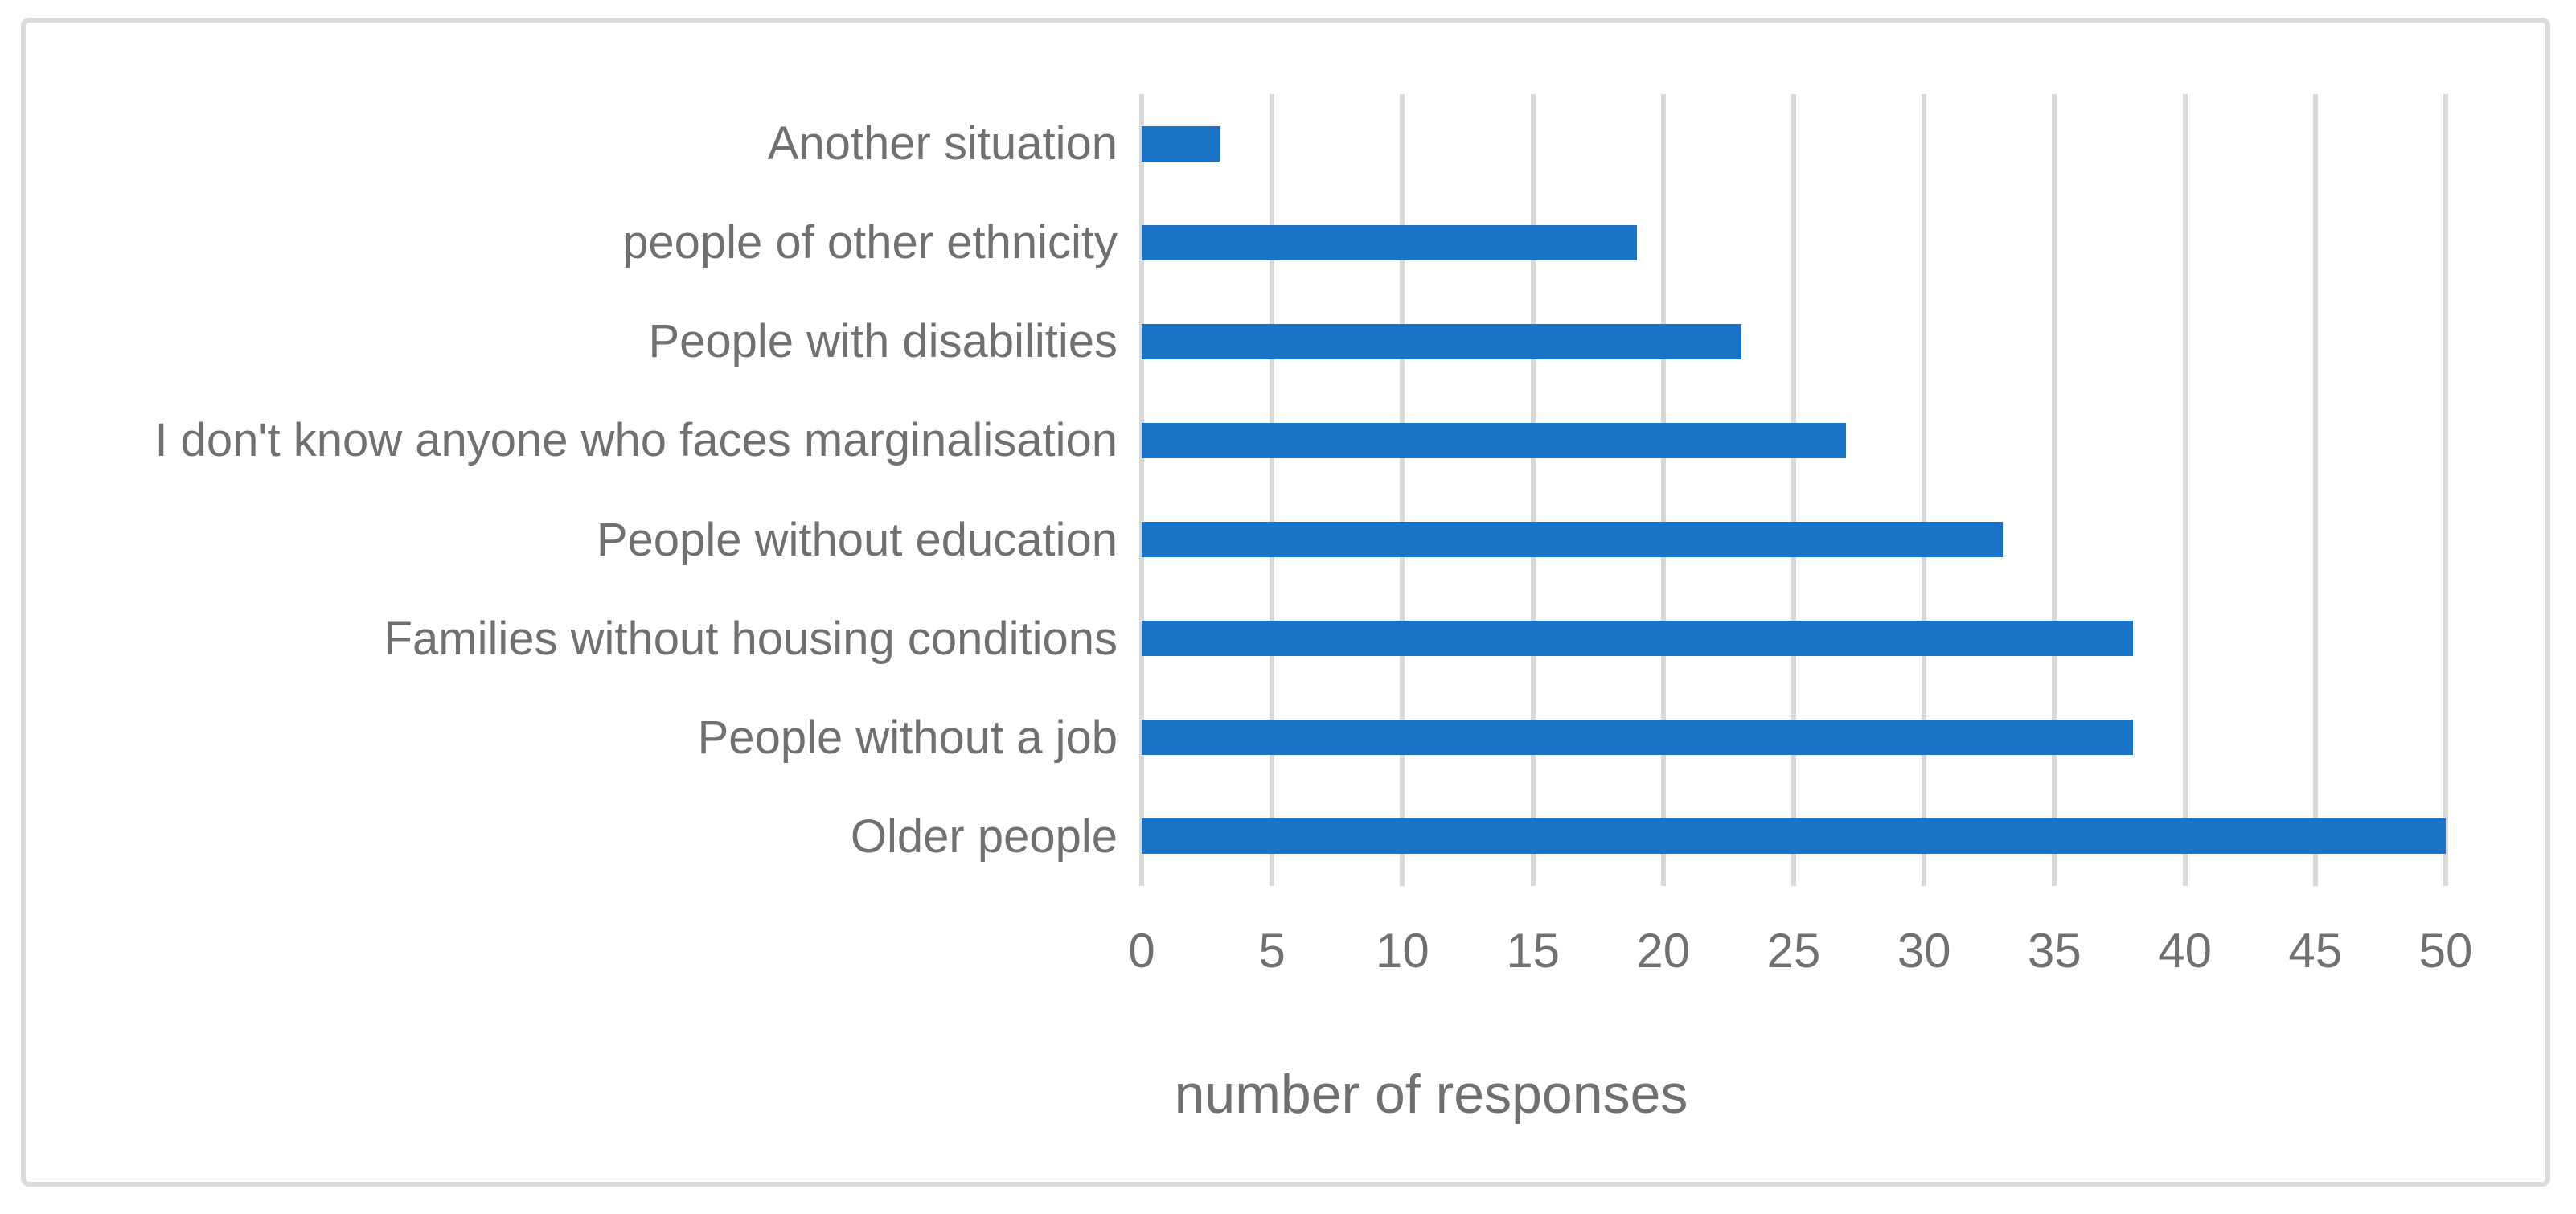  Describe the element at coordinates (2315, 951) in the screenshot. I see `x-tick-label: 45` at that location.